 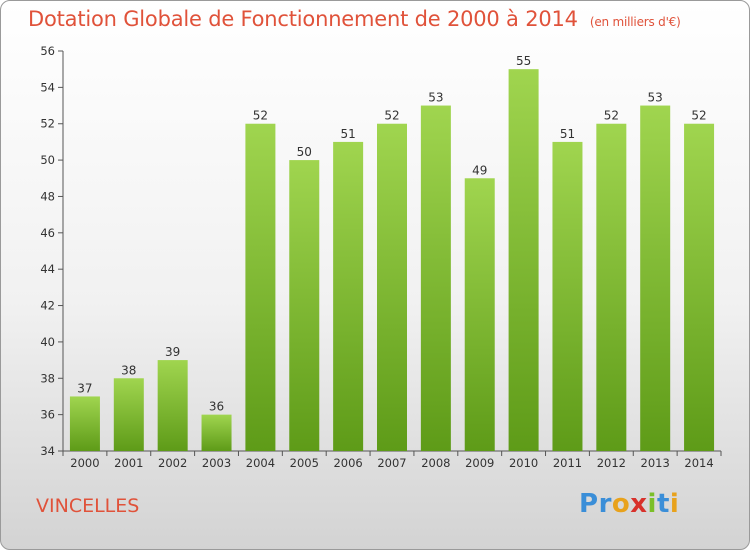 I want to click on bar-2008, so click(x=435, y=278).